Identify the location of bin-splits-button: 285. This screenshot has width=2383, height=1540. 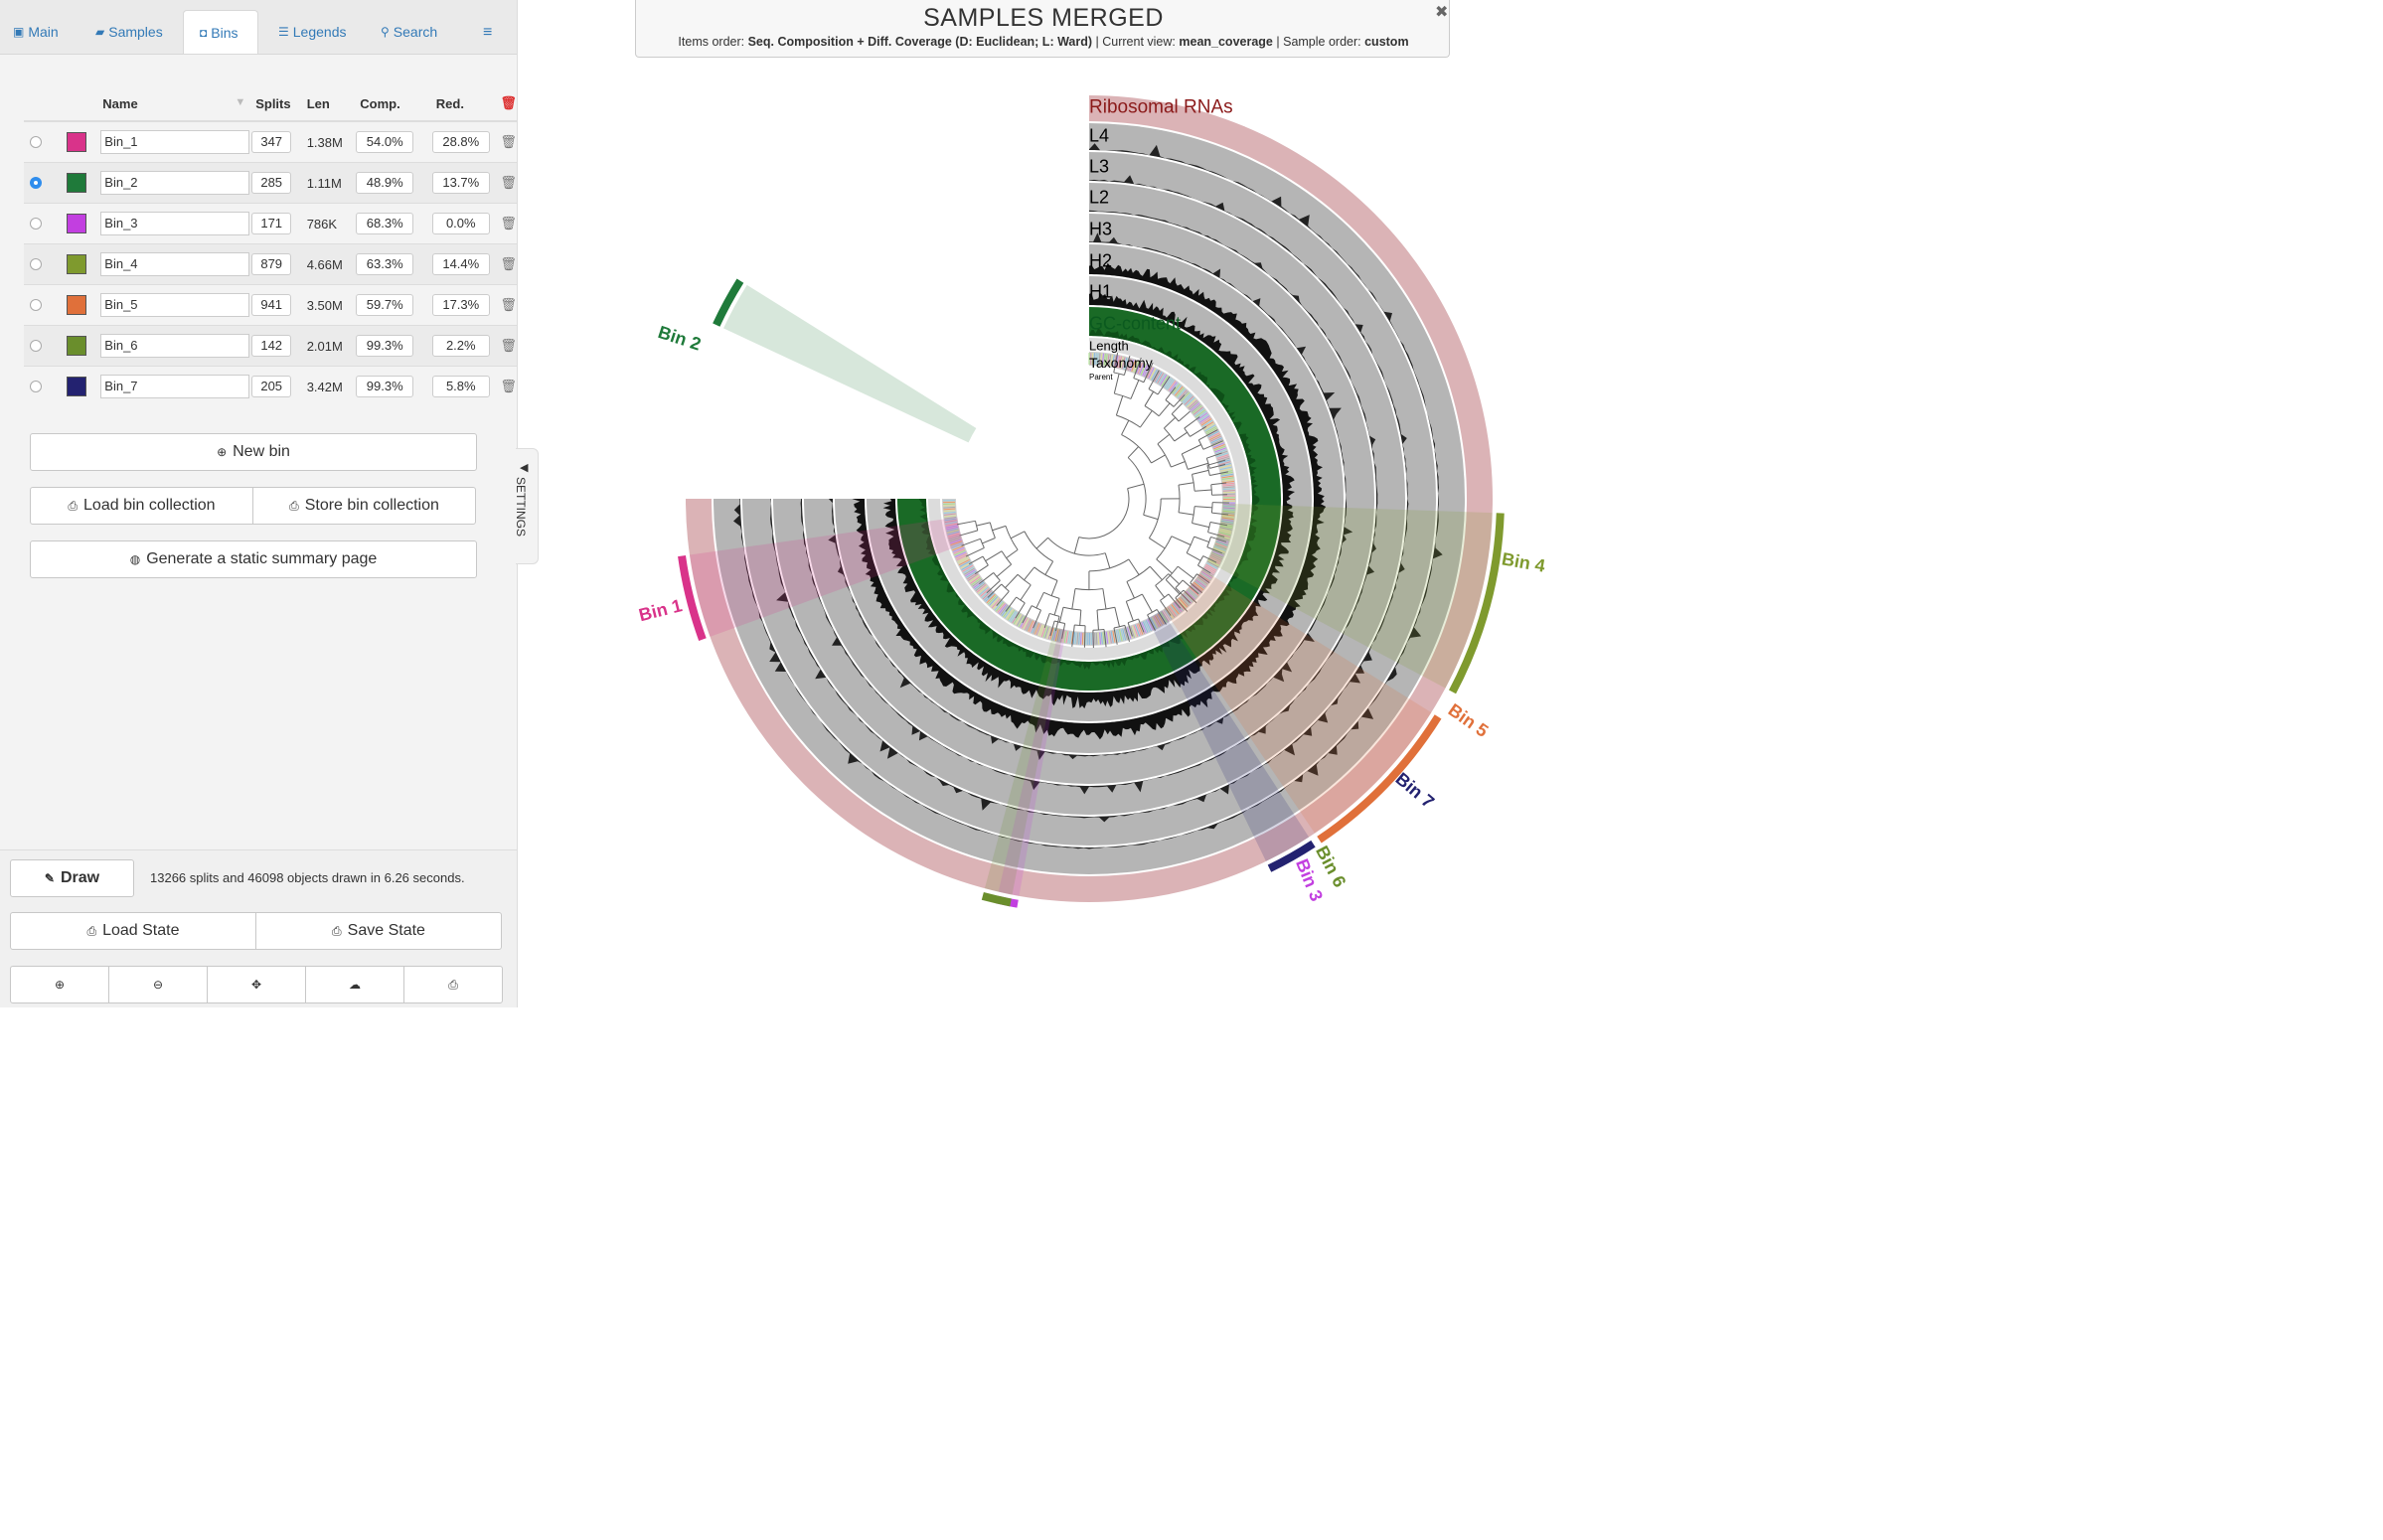
(271, 183).